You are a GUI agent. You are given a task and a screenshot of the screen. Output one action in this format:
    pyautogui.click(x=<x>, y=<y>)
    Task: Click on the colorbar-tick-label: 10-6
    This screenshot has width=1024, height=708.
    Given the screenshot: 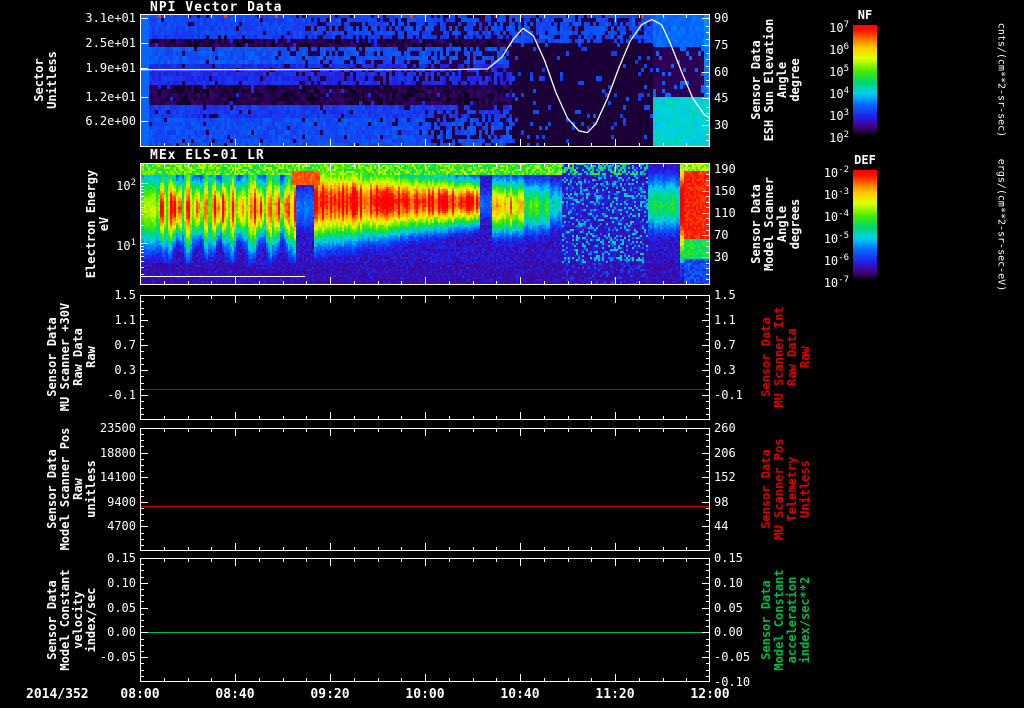 What is the action you would take?
    pyautogui.click(x=836, y=260)
    